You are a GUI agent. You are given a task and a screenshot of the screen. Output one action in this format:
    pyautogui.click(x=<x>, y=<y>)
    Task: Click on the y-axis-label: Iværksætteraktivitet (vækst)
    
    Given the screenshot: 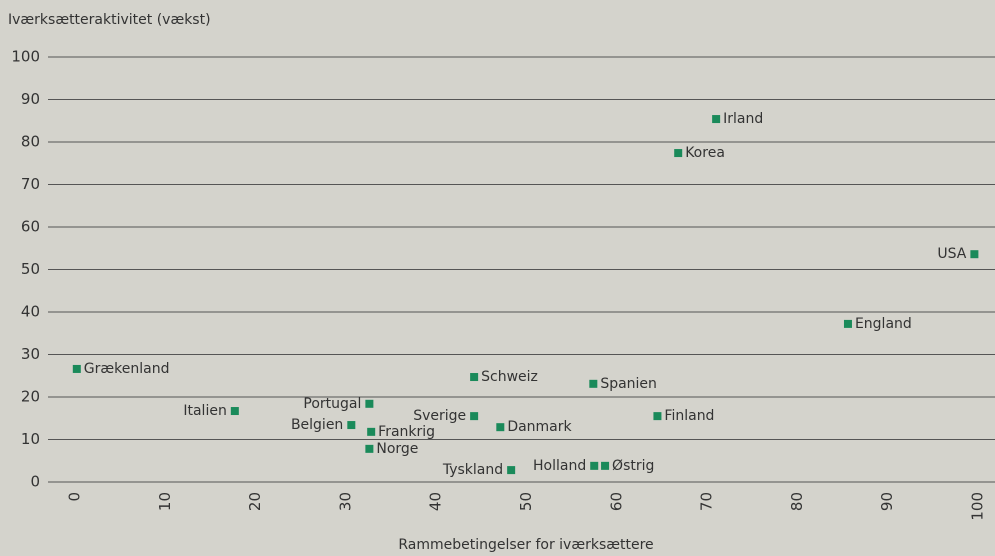 What is the action you would take?
    pyautogui.click(x=109, y=20)
    